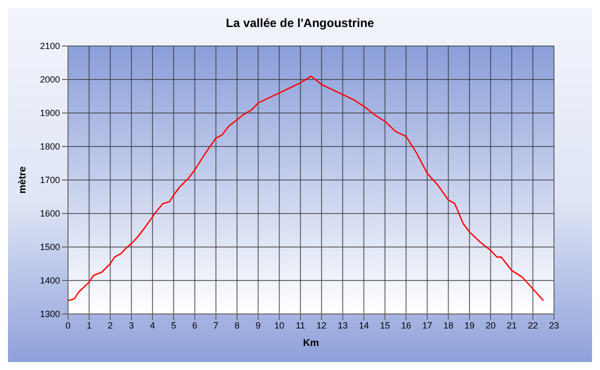 The height and width of the screenshot is (370, 600). I want to click on y-tick-label: 1900, so click(50, 113).